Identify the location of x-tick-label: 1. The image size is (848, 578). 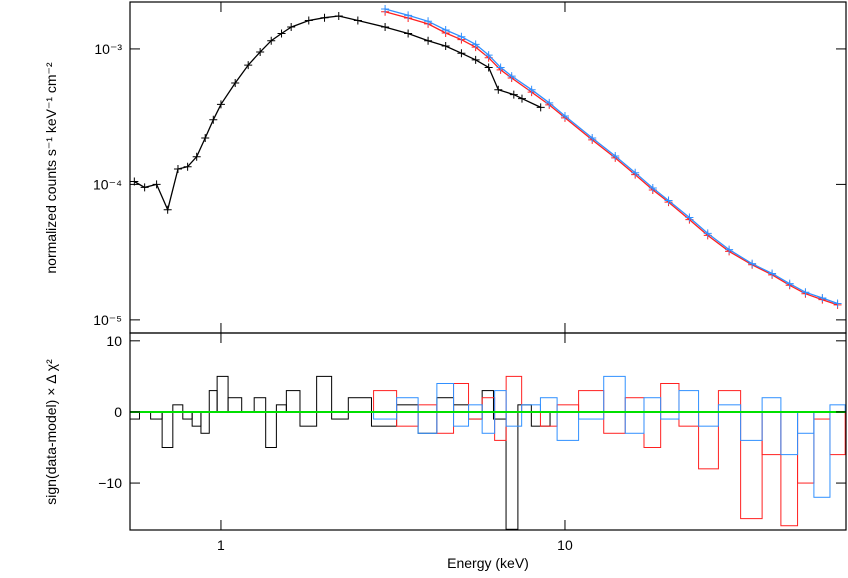
(221, 545).